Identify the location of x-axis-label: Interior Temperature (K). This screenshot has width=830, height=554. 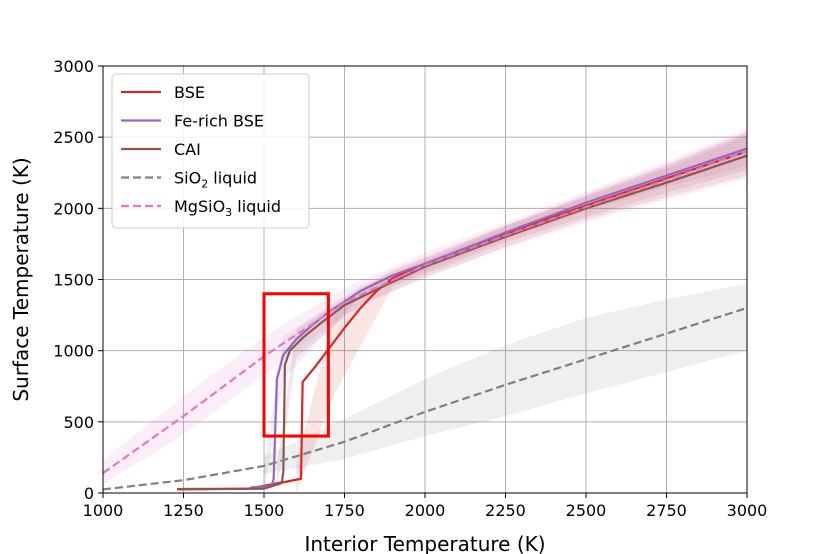
(424, 543).